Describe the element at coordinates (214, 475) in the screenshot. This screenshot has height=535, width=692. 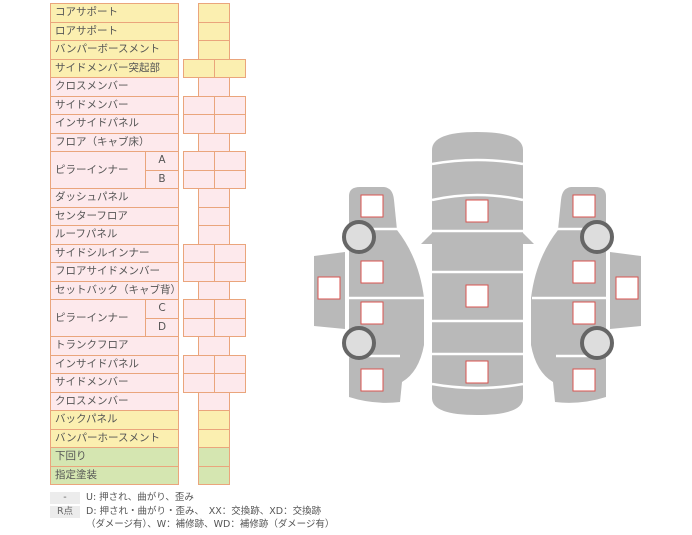
I see `check-cell` at that location.